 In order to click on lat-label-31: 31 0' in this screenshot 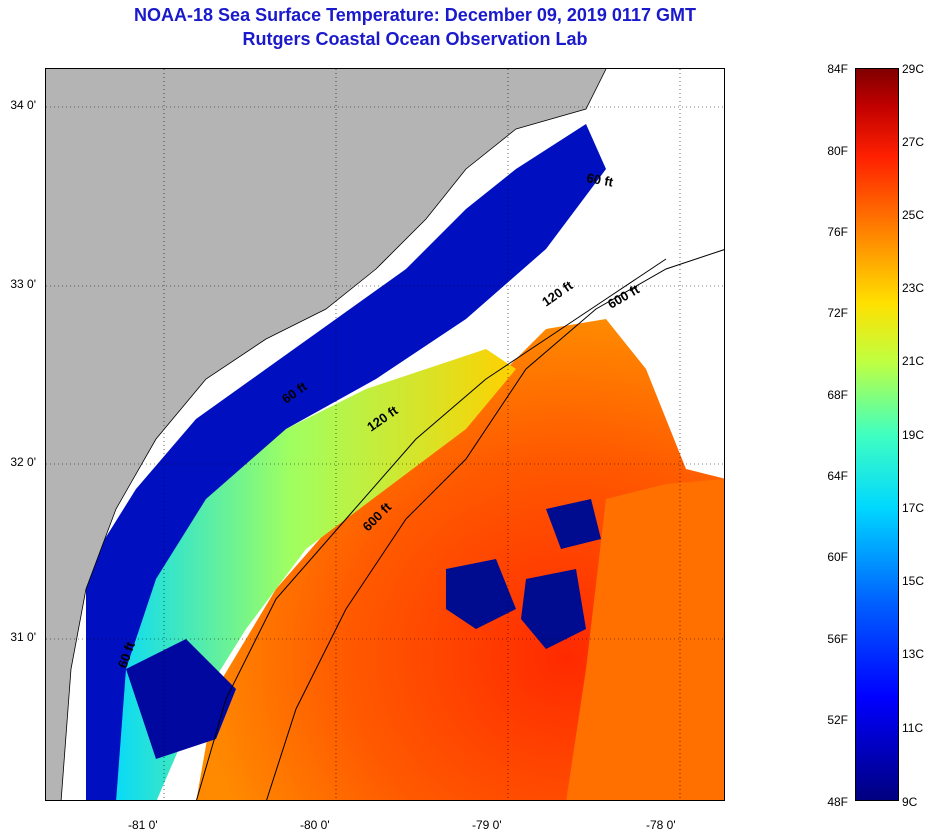, I will do `click(23, 637)`.